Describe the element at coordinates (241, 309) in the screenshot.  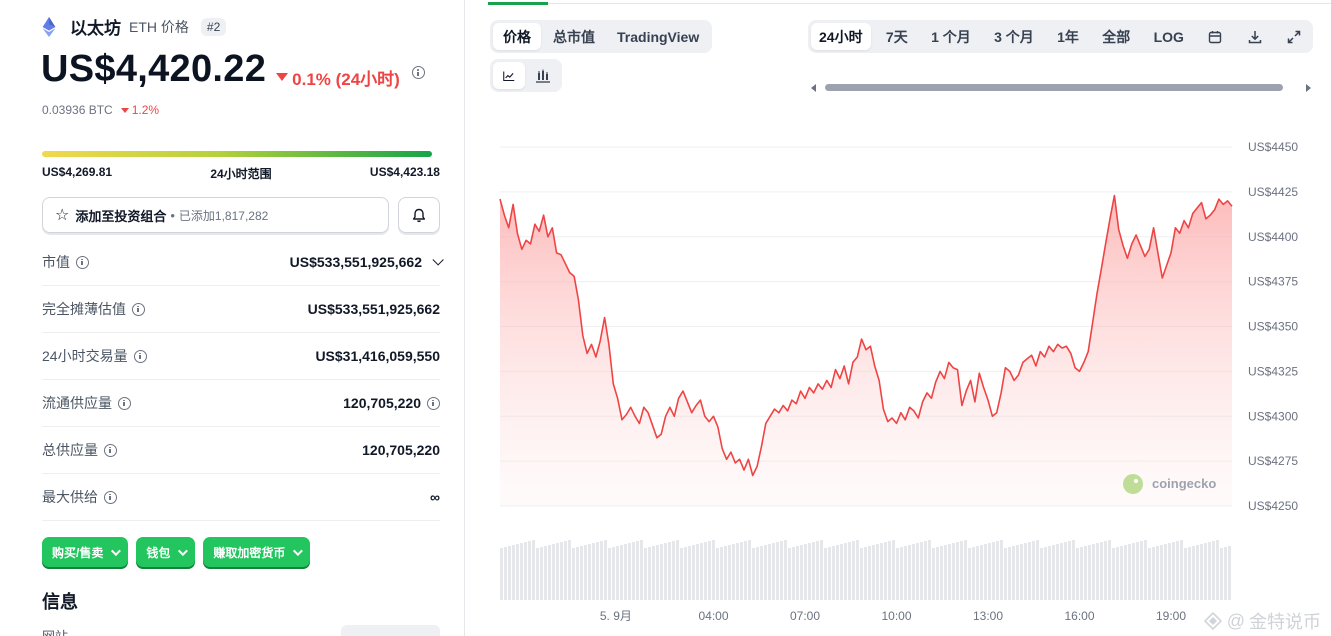
I see `stat-fdv: 完全摊薄估值 US$533,551,925,662` at that location.